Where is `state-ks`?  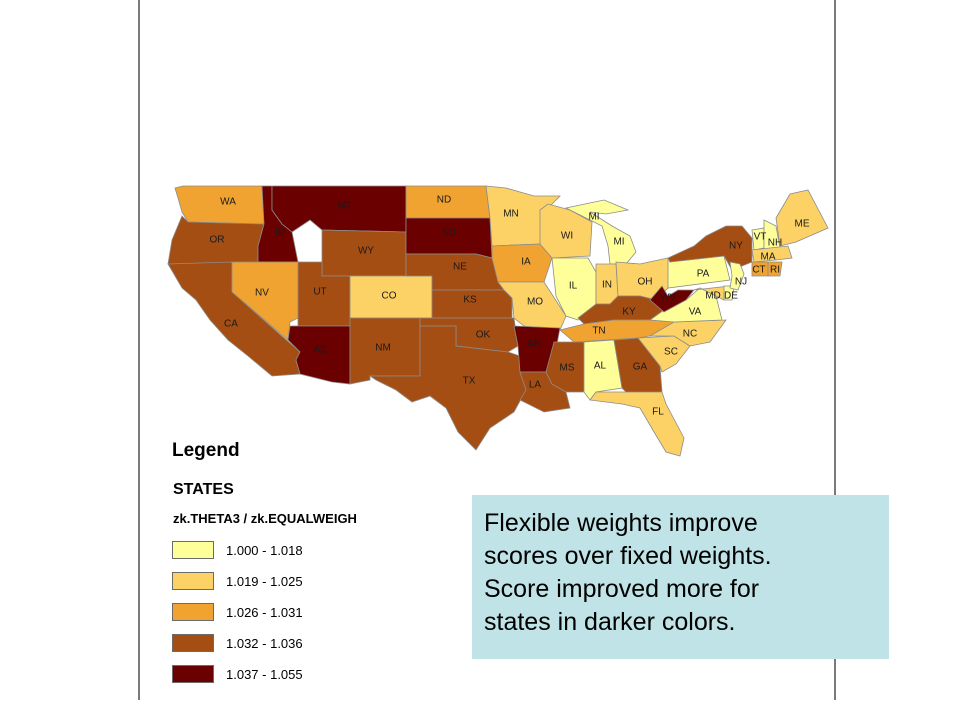
state-ks is located at coordinates (472, 304).